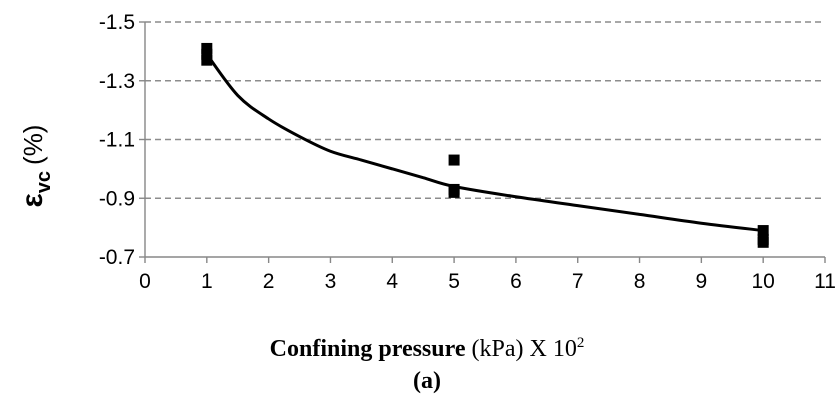 The image size is (838, 398). What do you see at coordinates (269, 281) in the screenshot?
I see `x-tick-label: 2` at bounding box center [269, 281].